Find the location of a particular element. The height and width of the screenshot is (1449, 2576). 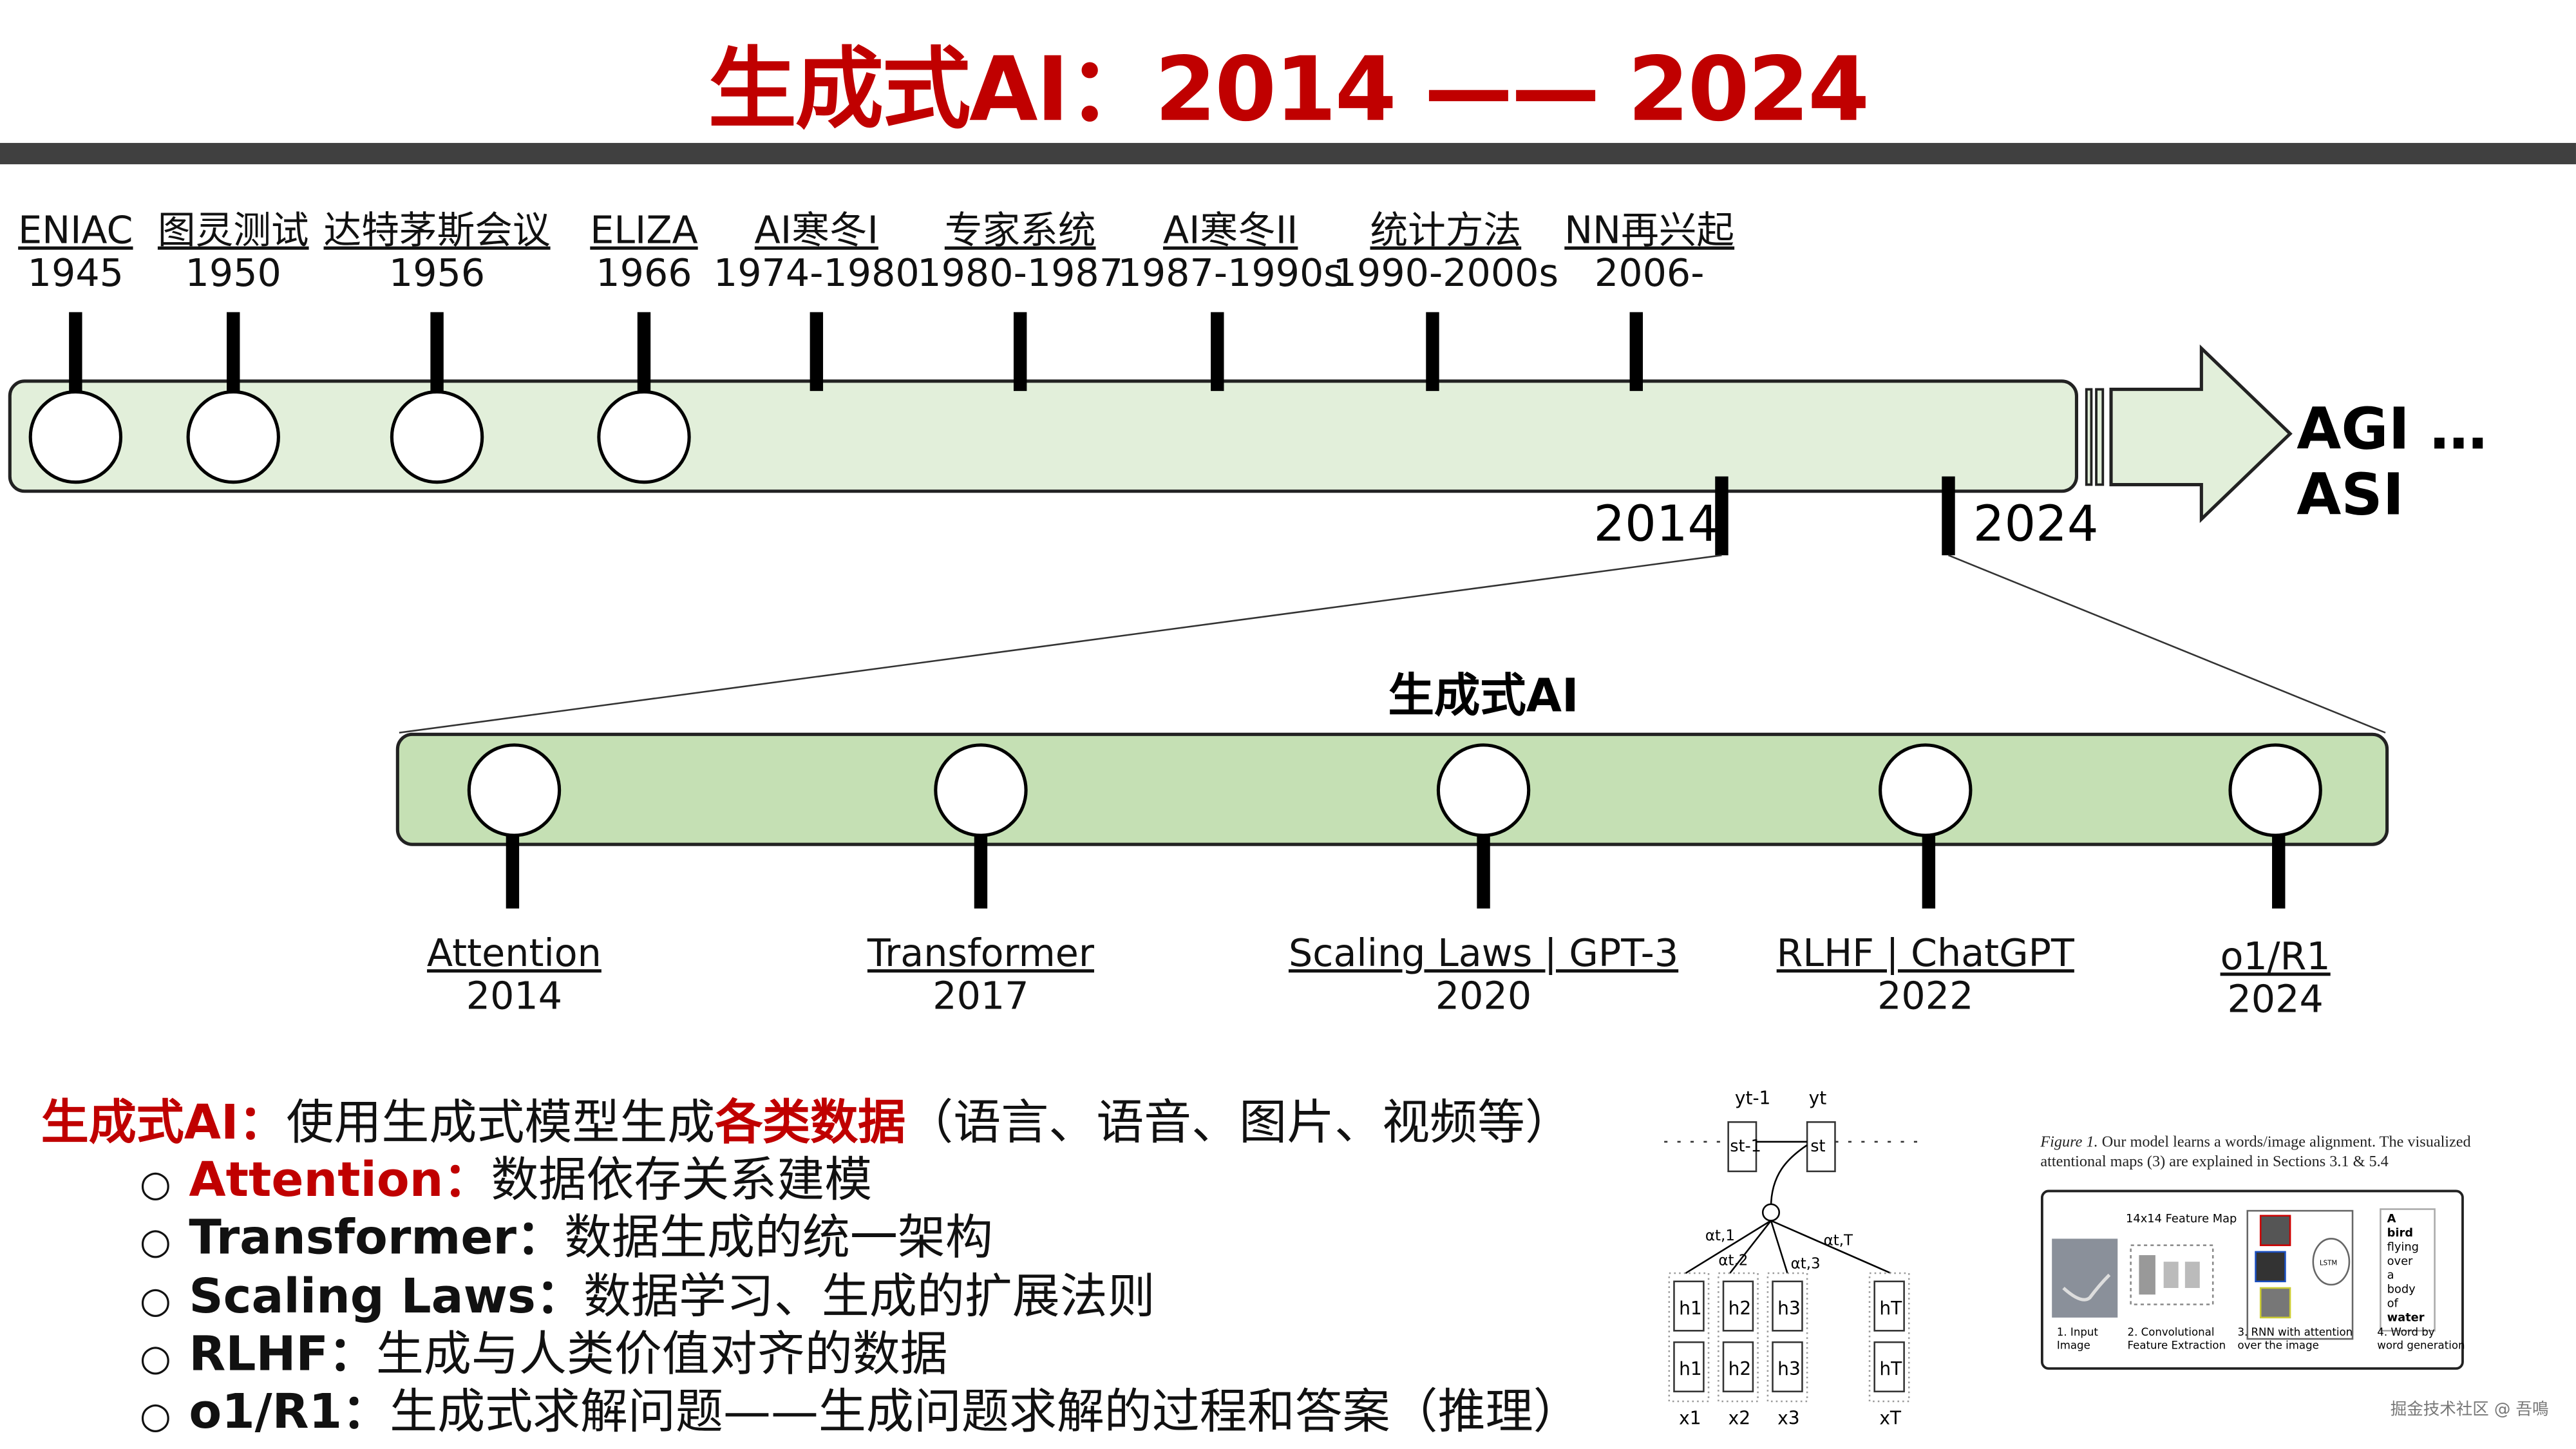

gen-ai-event-year: 2022 is located at coordinates (1925, 998).